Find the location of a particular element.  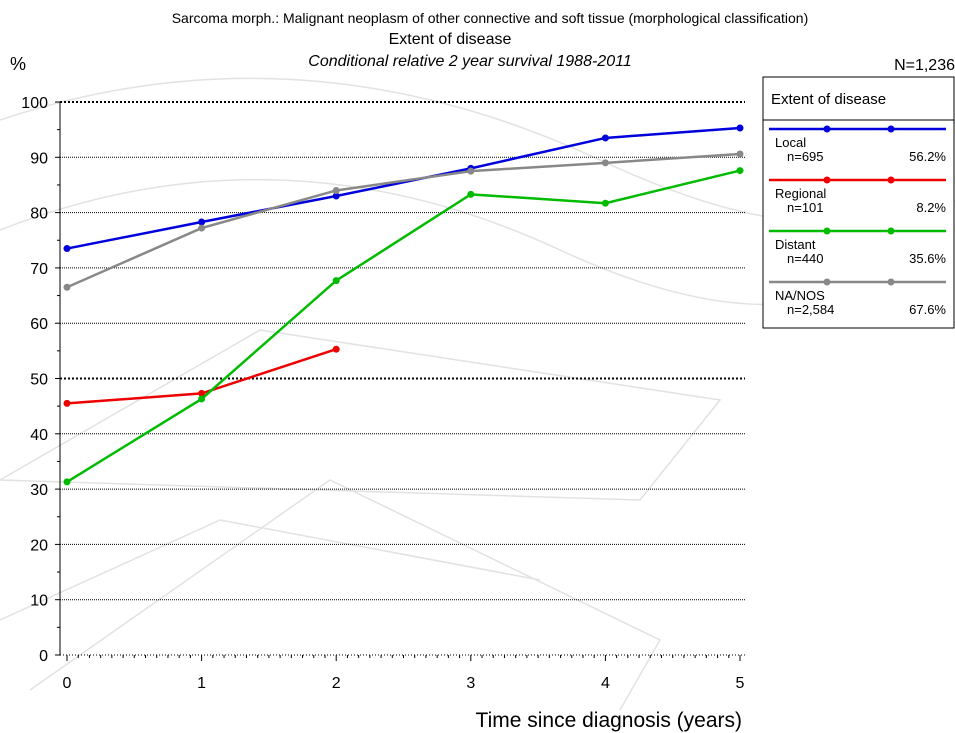

series-line-na-nos is located at coordinates (403, 220).